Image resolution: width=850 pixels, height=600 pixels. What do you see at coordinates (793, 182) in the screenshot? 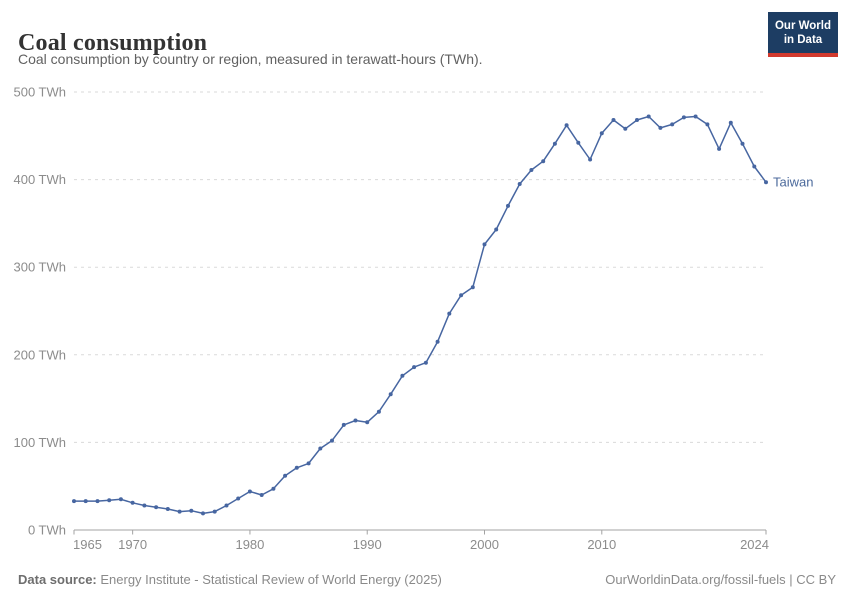
I see `series-end-label: Taiwan` at bounding box center [793, 182].